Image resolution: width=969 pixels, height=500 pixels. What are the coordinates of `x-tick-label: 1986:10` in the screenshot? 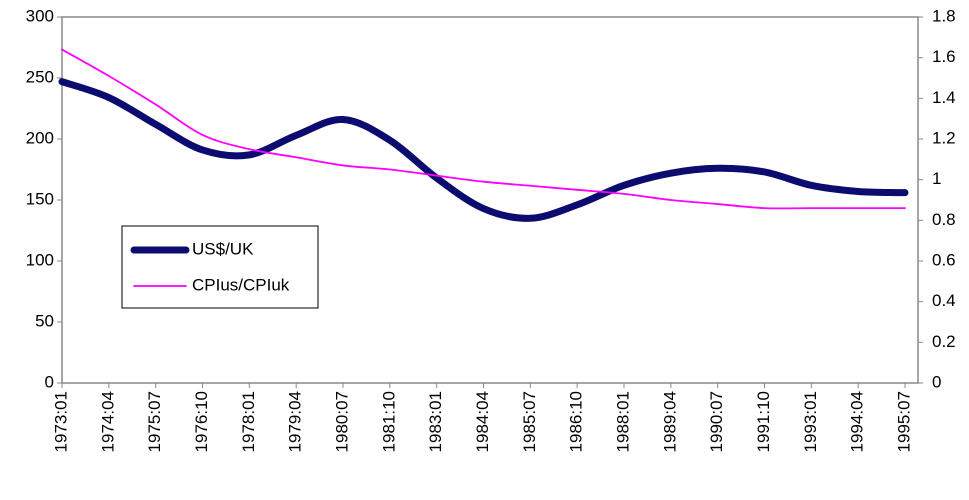 It's located at (576, 421).